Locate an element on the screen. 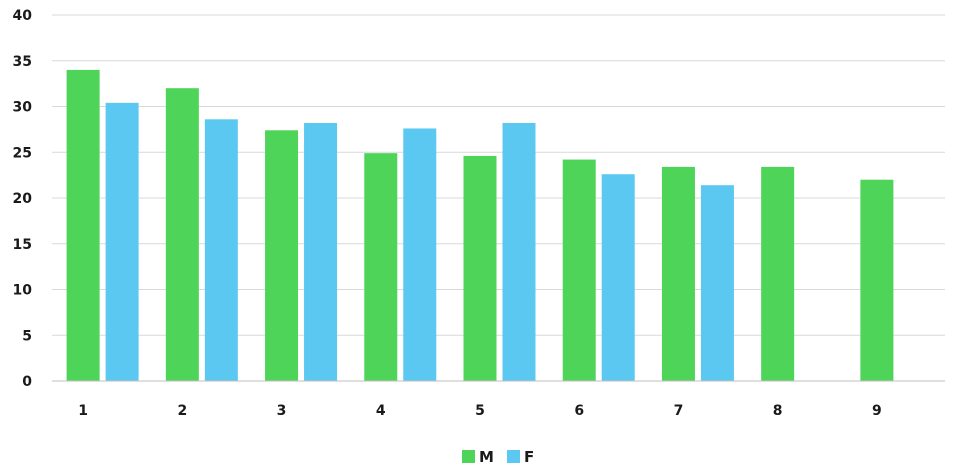 The width and height of the screenshot is (959, 471). y-tick-label: 10 is located at coordinates (23, 291).